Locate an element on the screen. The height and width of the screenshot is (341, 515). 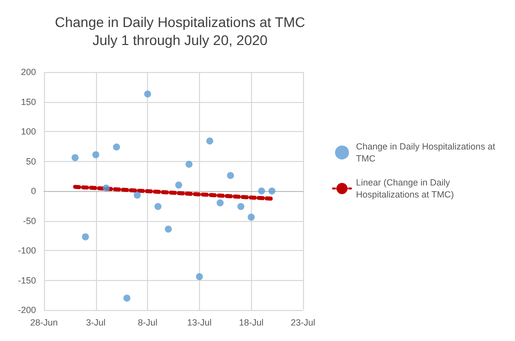
chart-title: Change in Daily Hospitalizations at TMC is located at coordinates (180, 22).